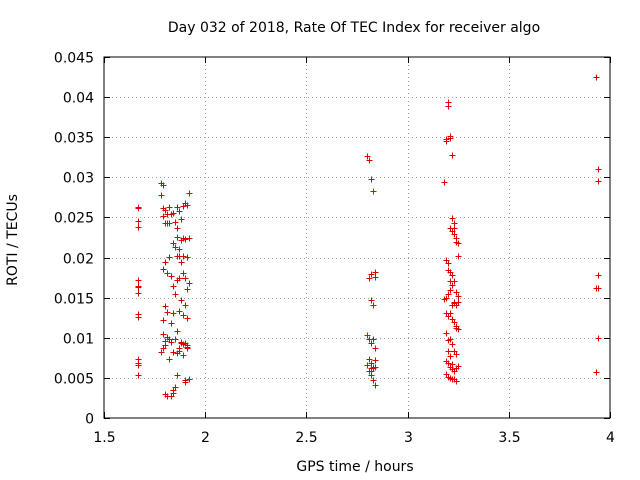 The image size is (640, 480). I want to click on y-axis-label: ROTI / TECUs, so click(13, 240).